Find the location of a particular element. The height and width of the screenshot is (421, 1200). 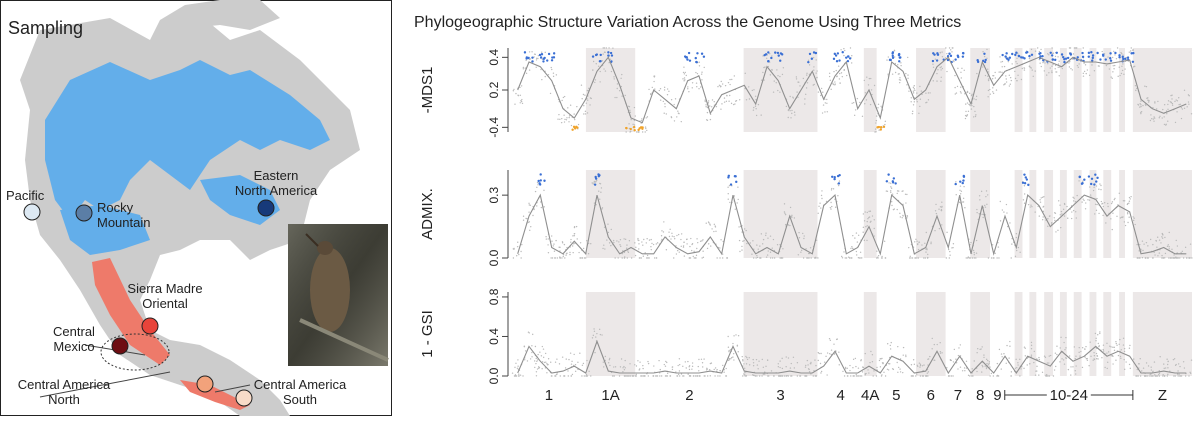

population-marker is located at coordinates (205, 384).